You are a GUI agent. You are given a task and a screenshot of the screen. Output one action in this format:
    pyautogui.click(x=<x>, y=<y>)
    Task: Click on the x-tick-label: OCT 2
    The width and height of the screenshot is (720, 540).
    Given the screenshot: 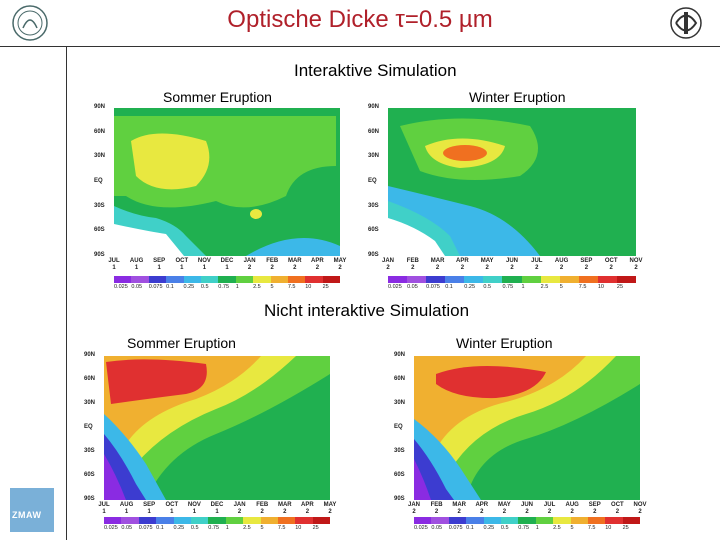 What is the action you would take?
    pyautogui.click(x=611, y=265)
    